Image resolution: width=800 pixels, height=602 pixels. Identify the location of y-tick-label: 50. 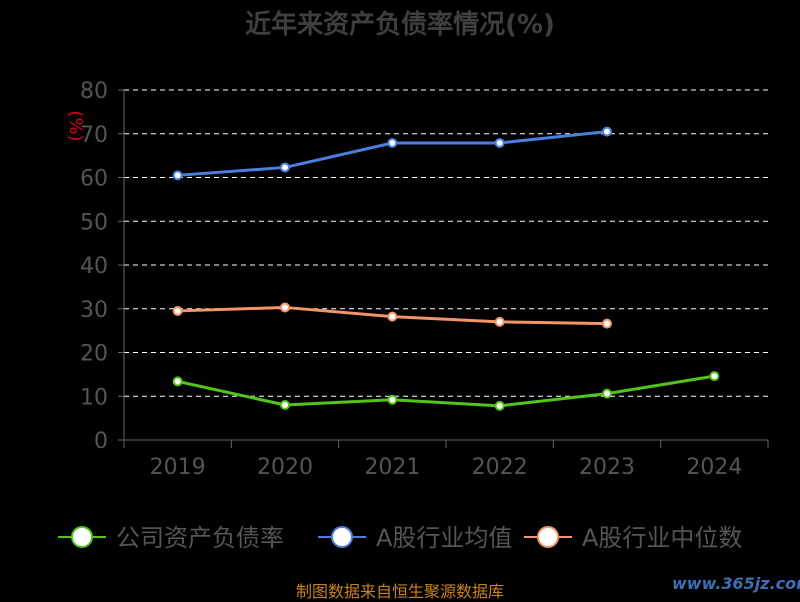
(94, 222).